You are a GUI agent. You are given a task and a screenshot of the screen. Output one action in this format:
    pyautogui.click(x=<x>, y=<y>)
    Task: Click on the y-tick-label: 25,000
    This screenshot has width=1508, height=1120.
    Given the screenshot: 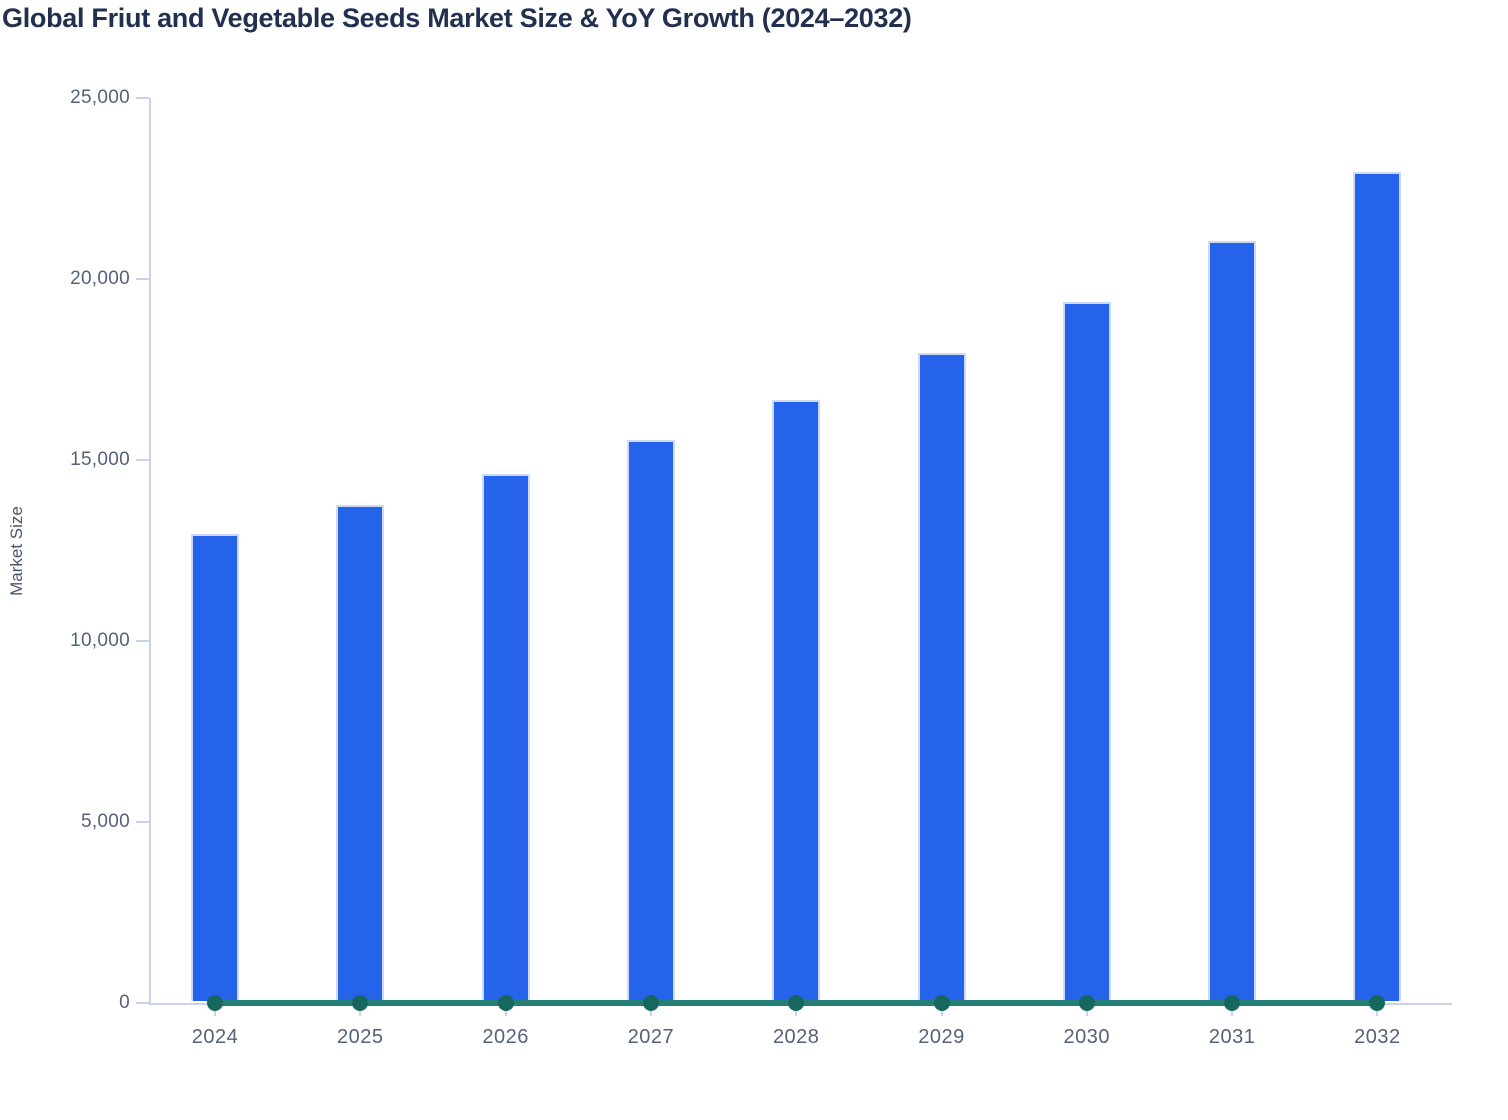 What is the action you would take?
    pyautogui.click(x=100, y=97)
    